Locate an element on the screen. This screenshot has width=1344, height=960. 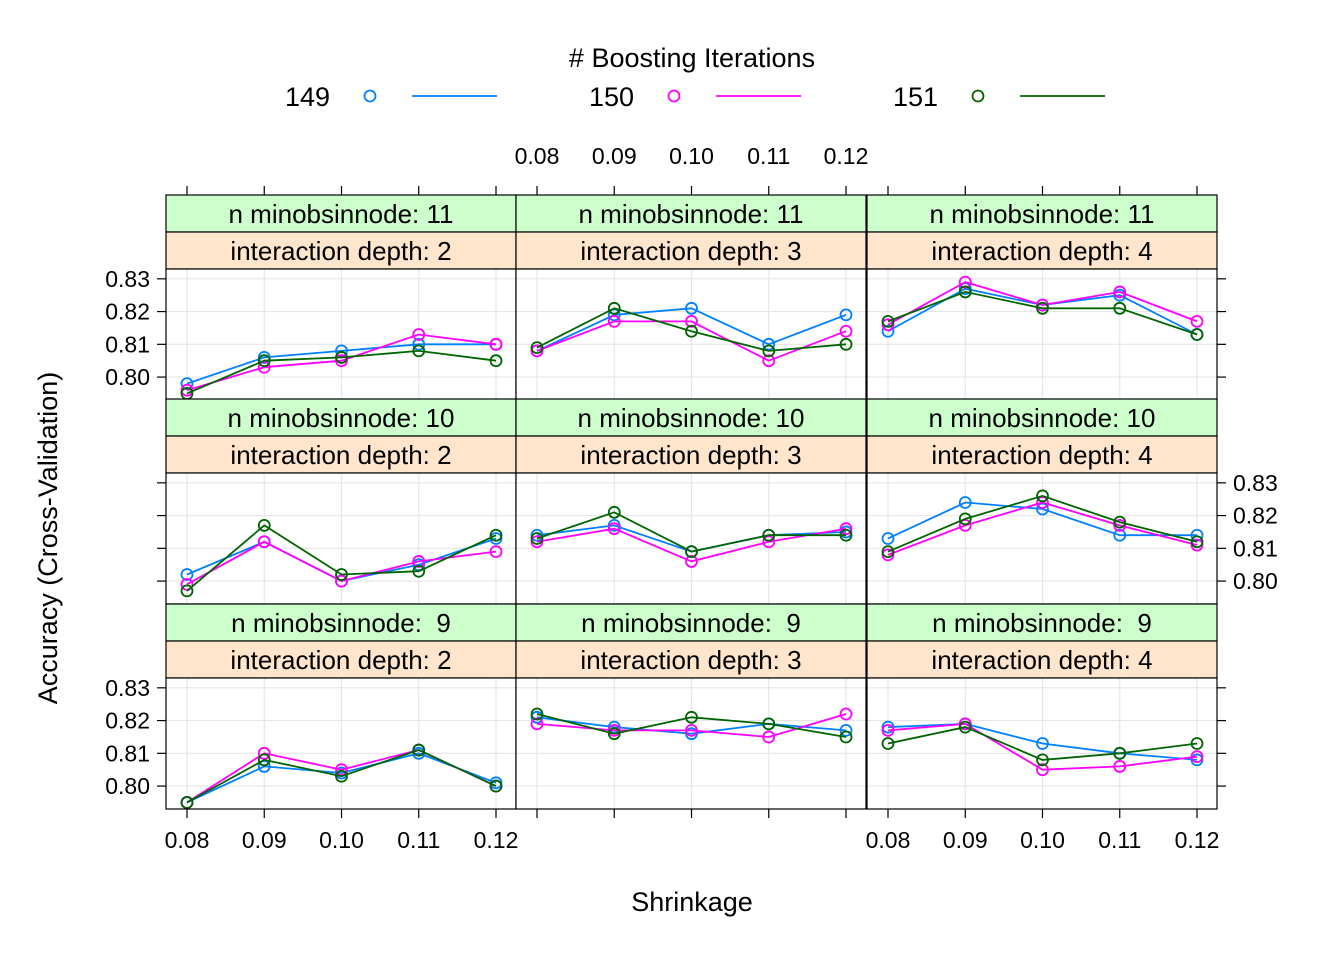
strip-minobsinnode-label: n minobsinnode: 10 is located at coordinates (691, 418).